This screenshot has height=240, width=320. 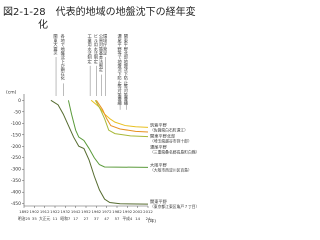 What do you see at coordinates (127, 211) in the screenshot?
I see `x-tick-label: 1992` at bounding box center [127, 211].